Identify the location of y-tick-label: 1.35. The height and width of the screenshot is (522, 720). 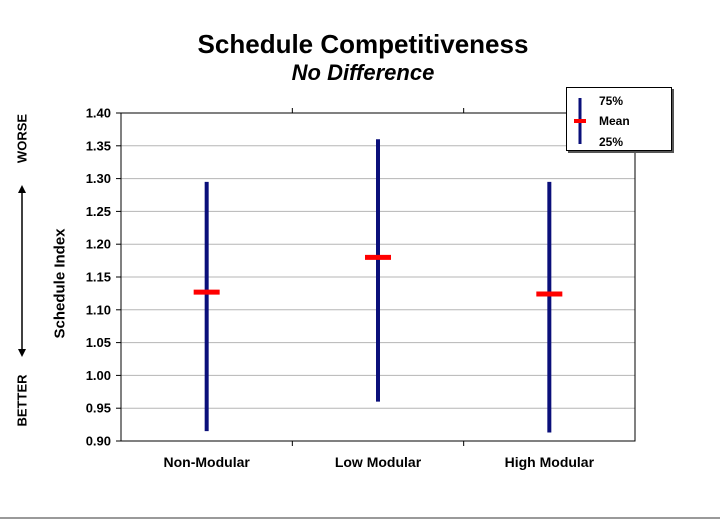
(98, 145).